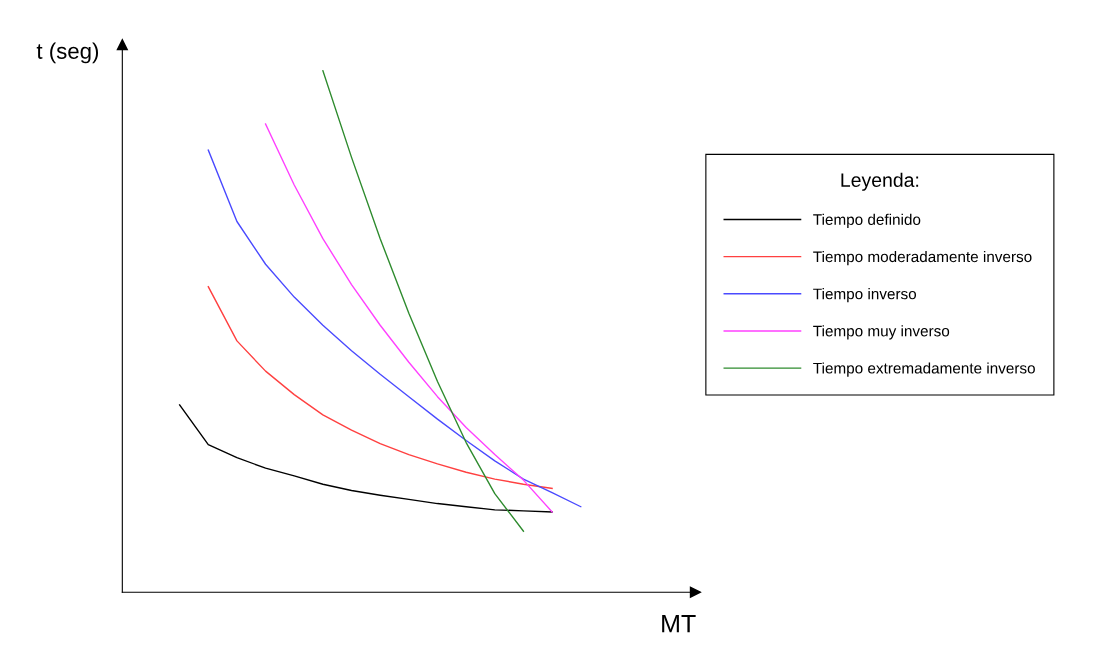 This screenshot has height=658, width=1102. I want to click on x-axis-title: MT, so click(679, 624).